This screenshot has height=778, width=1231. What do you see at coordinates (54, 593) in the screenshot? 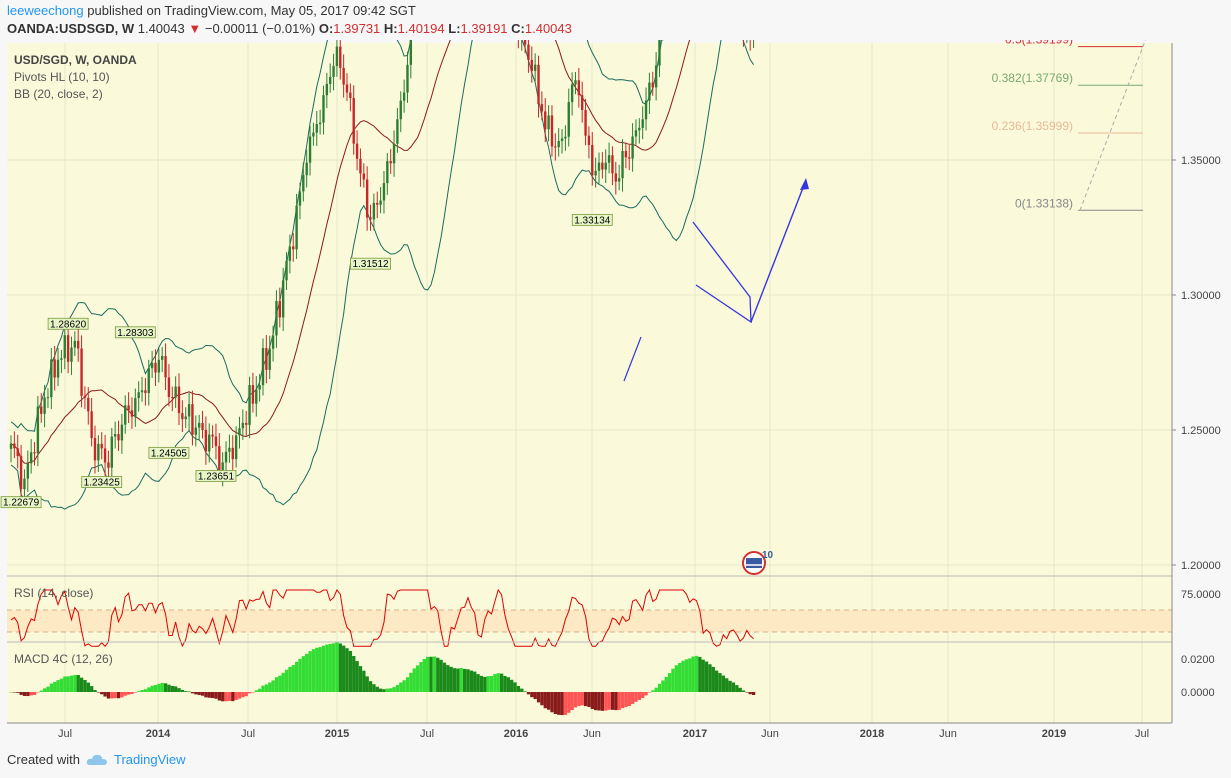
I see `rsi-legend: RSI (14, close)` at bounding box center [54, 593].